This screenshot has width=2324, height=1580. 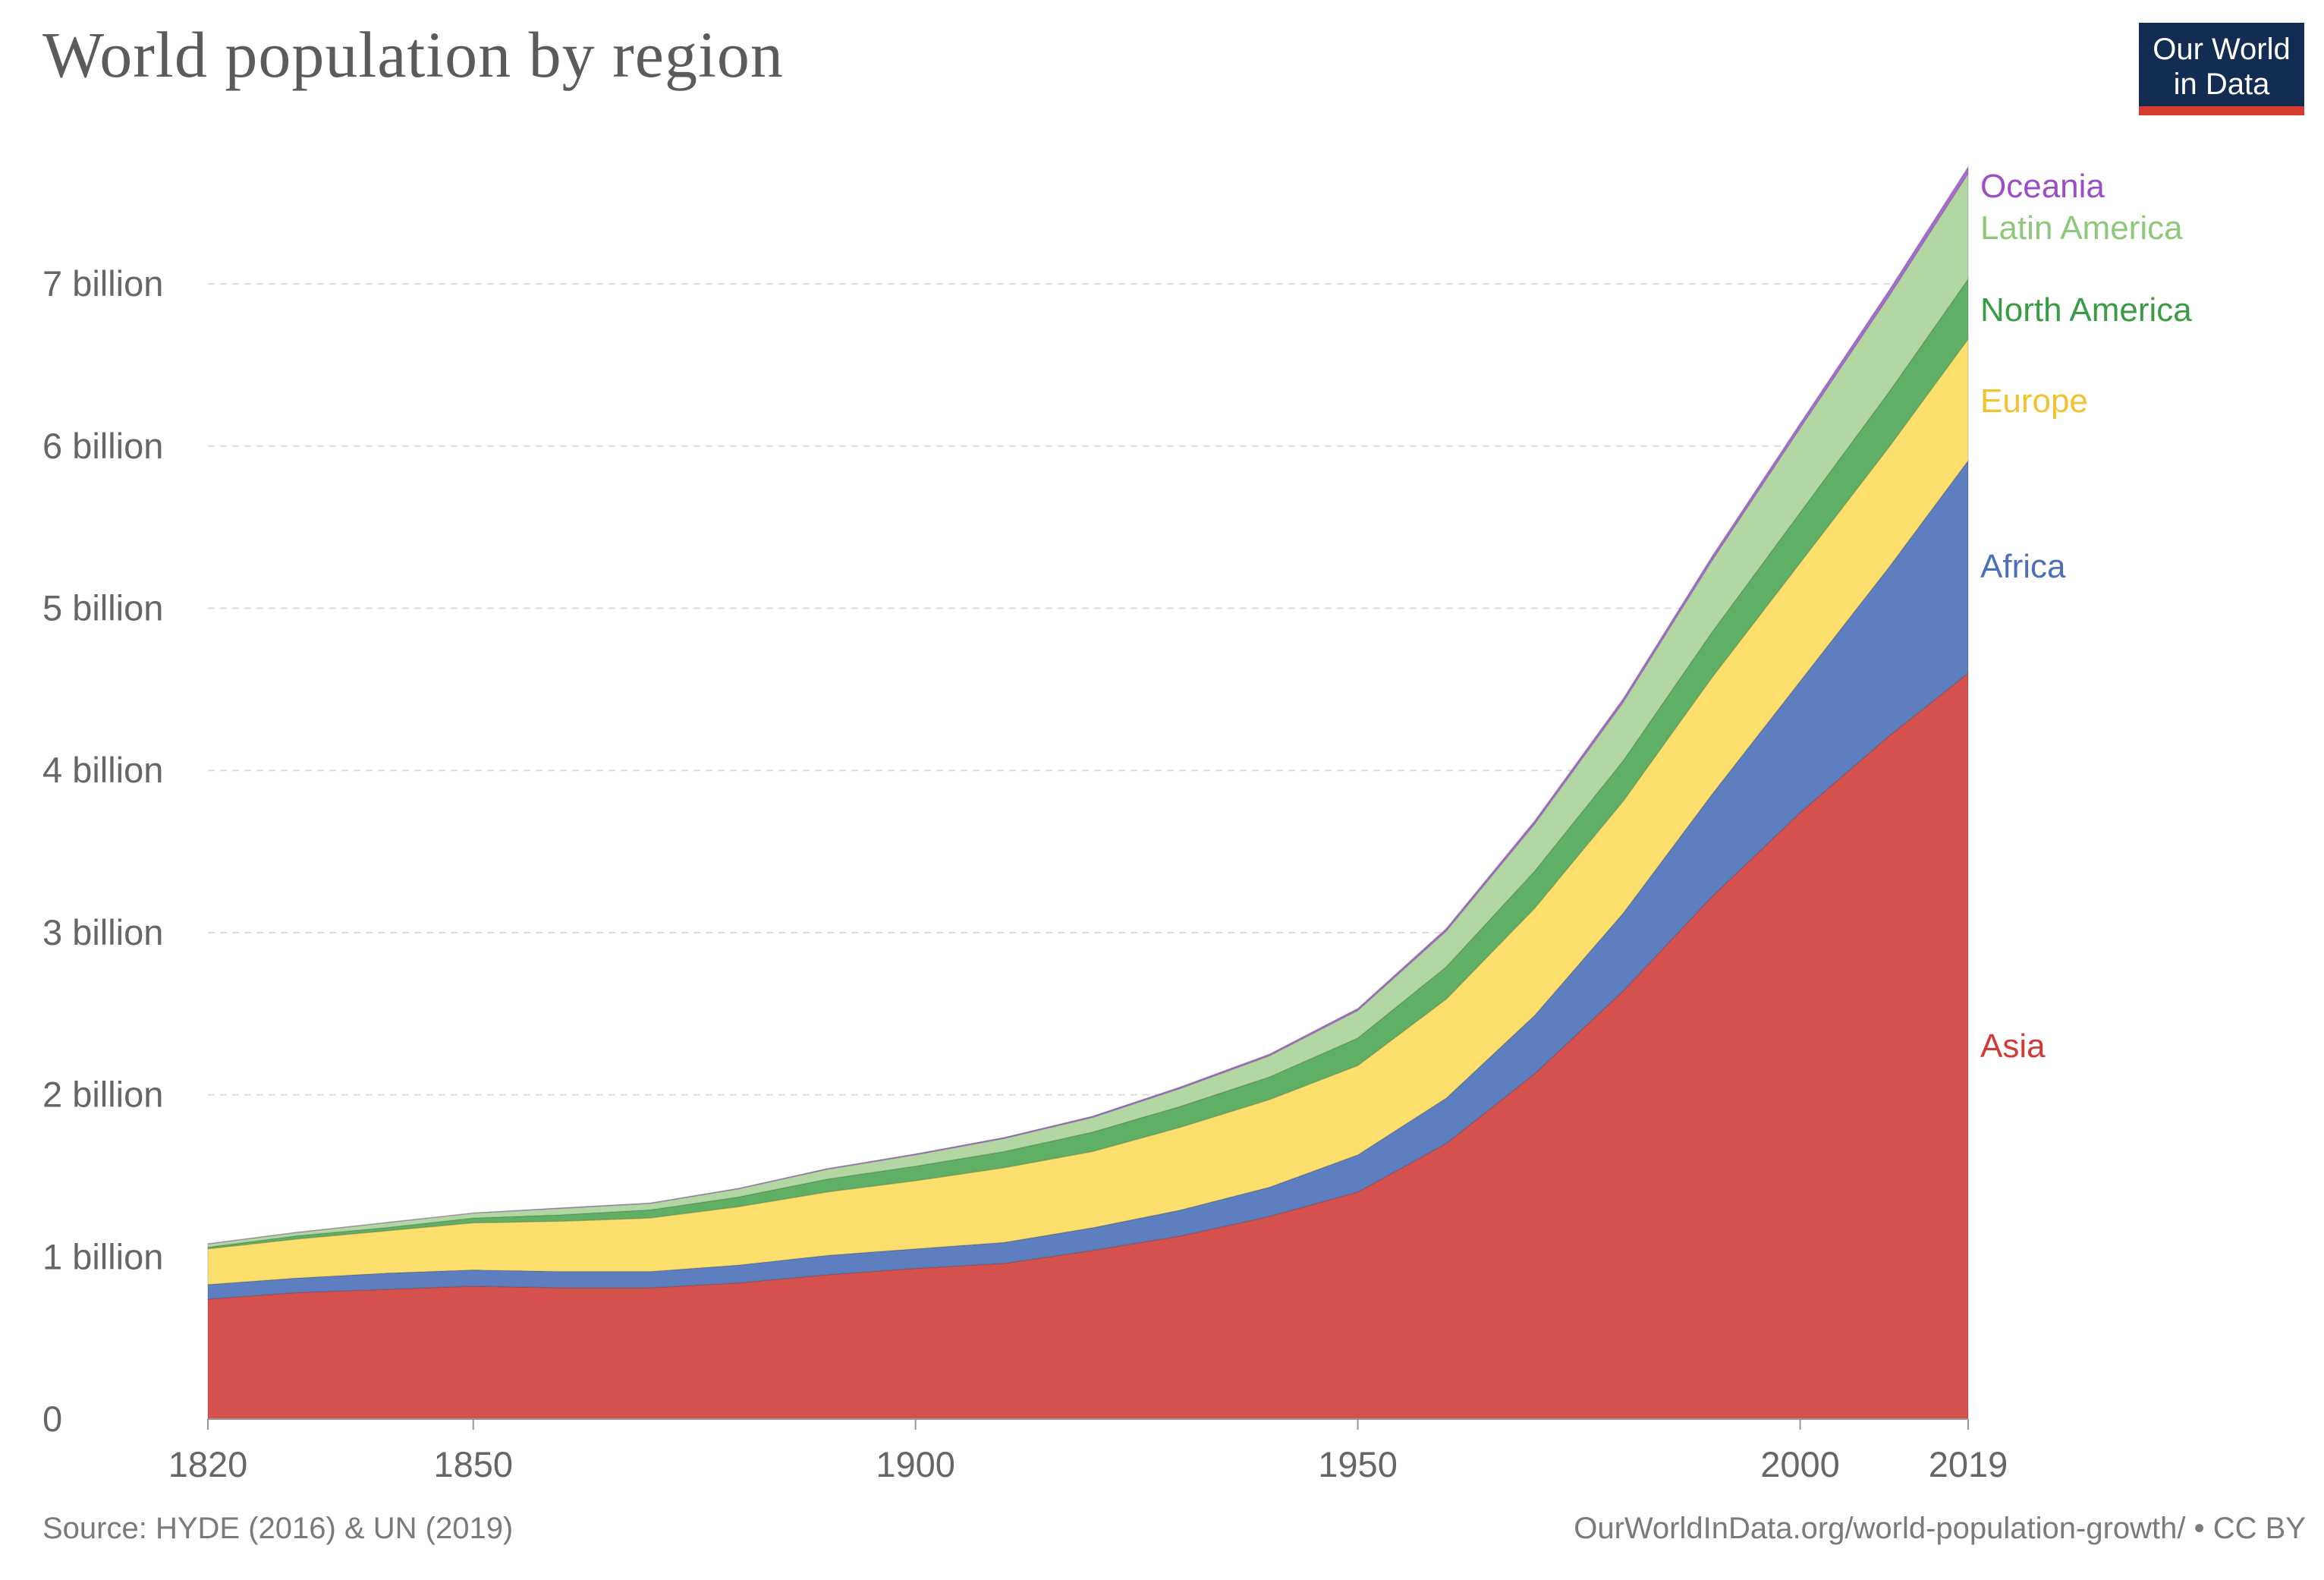 I want to click on x-axis: 1820 1850 1900 1950 2000 2019, so click(x=1088, y=1451).